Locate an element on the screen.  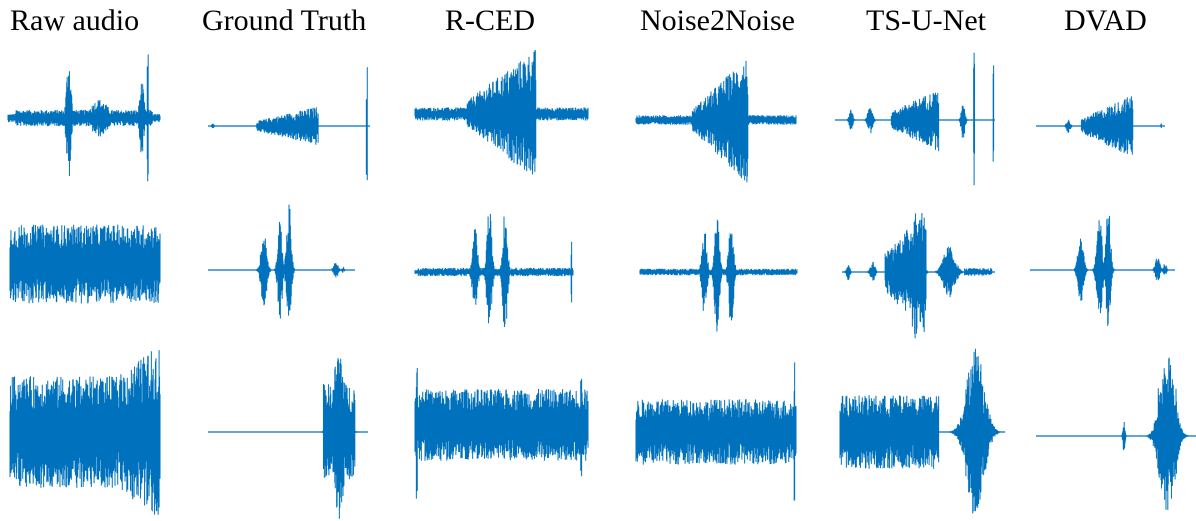
column-title-noise2noise: Noise2Noise is located at coordinates (717, 20).